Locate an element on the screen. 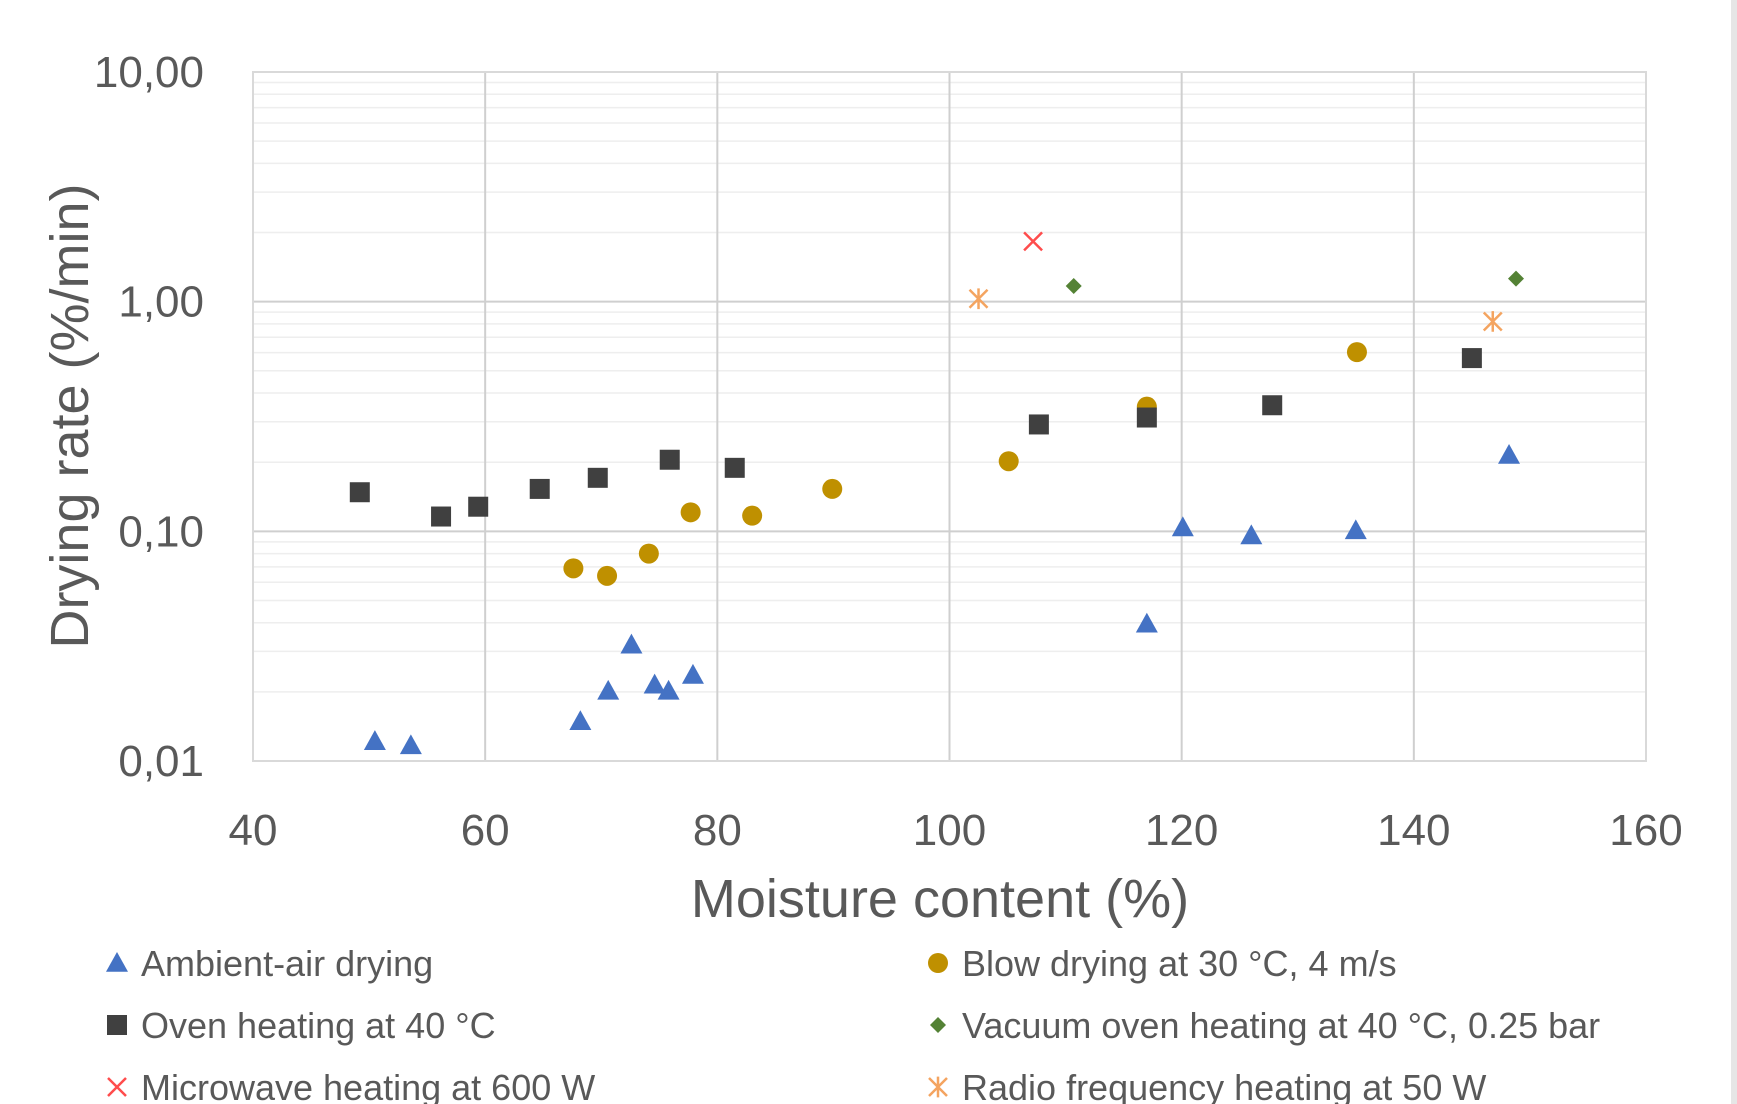 The height and width of the screenshot is (1104, 1737). x-point is located at coordinates (1033, 241).